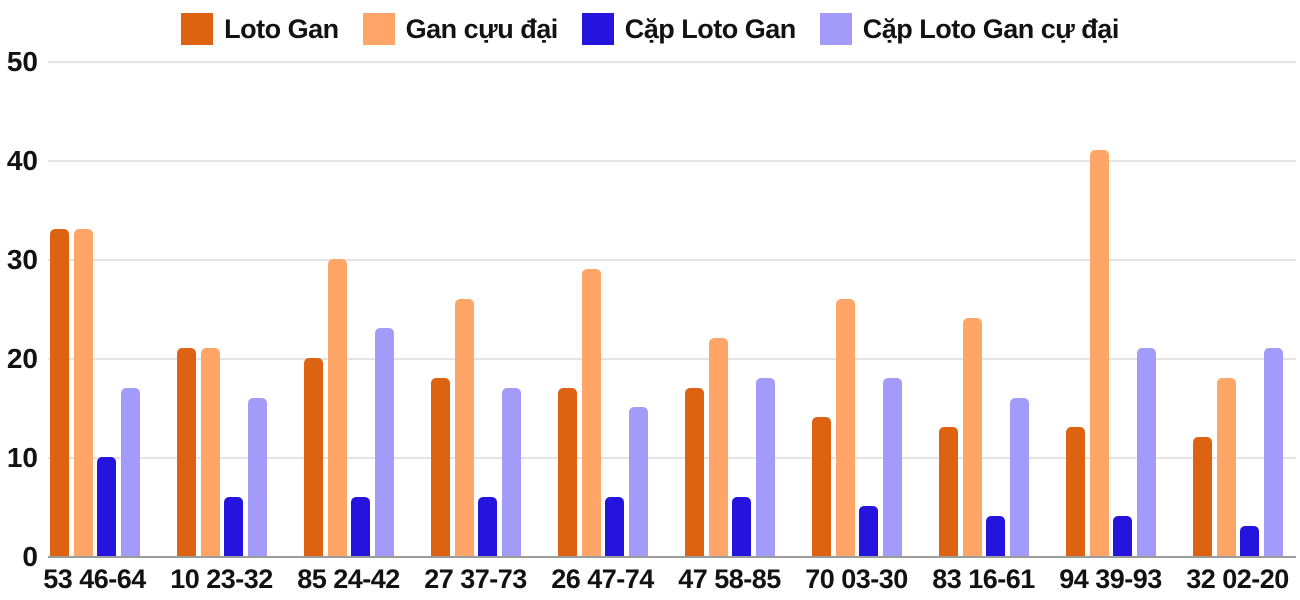 The width and height of the screenshot is (1300, 600). Describe the element at coordinates (94, 579) in the screenshot. I see `x-axis-label: 53 46-64` at that location.